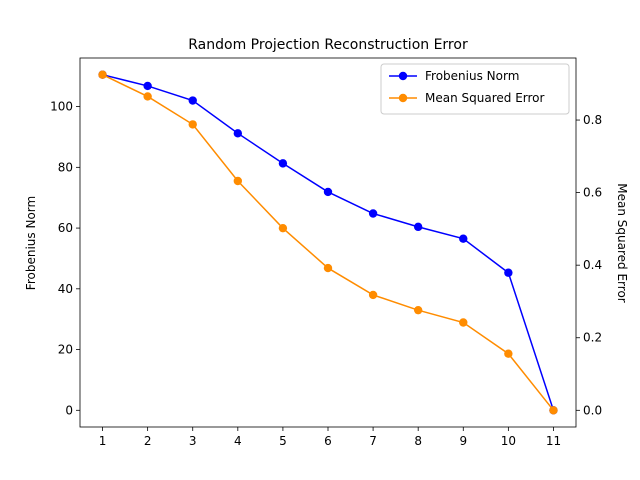  I want to click on chart-title: Random Projection Reconstruction Error, so click(328, 45).